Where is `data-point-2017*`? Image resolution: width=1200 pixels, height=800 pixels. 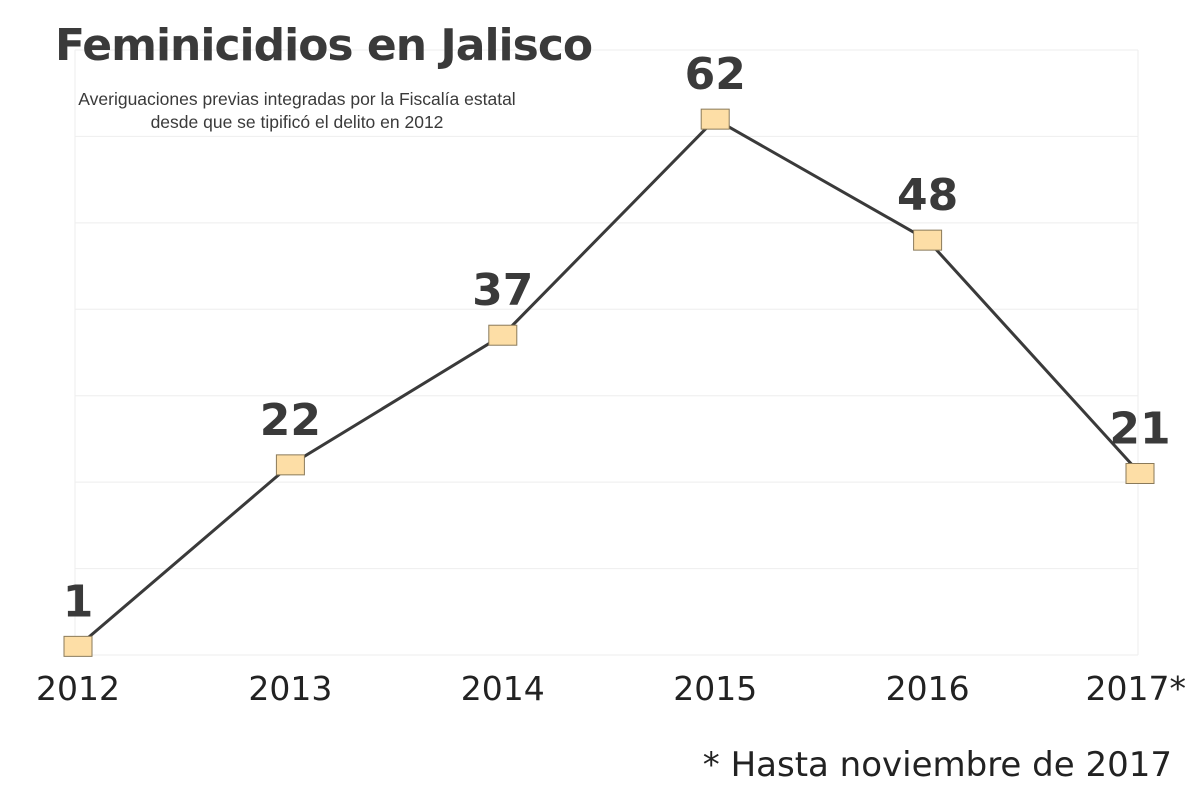
data-point-2017* is located at coordinates (1140, 473).